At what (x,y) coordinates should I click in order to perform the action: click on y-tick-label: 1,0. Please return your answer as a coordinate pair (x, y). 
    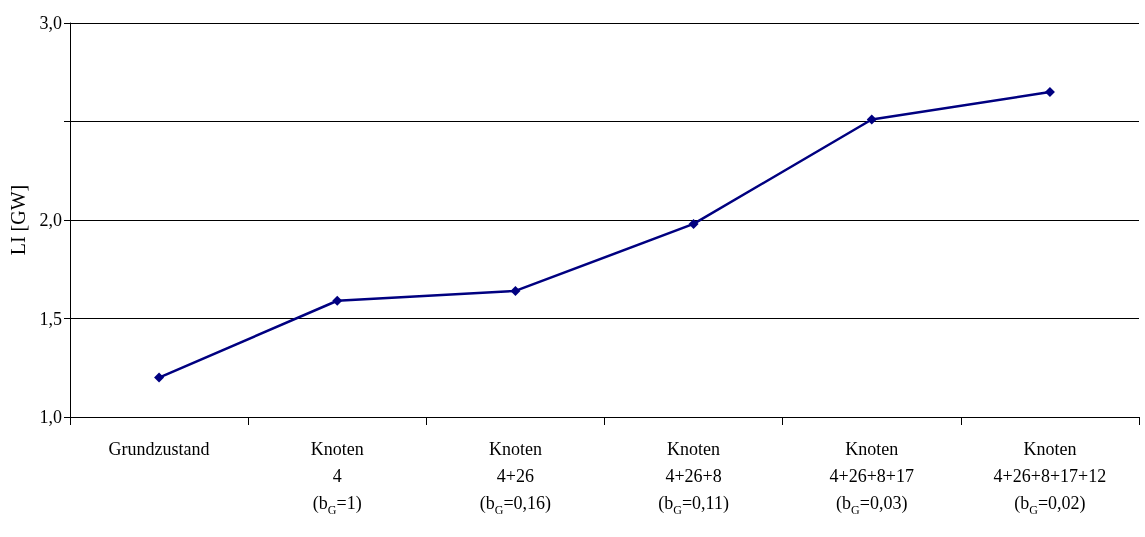
    Looking at the image, I should click on (50, 417).